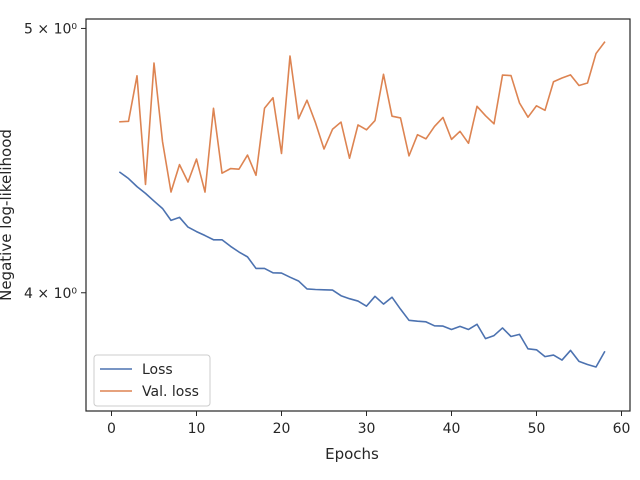 This screenshot has height=480, width=640. I want to click on legend-box, so click(152, 380).